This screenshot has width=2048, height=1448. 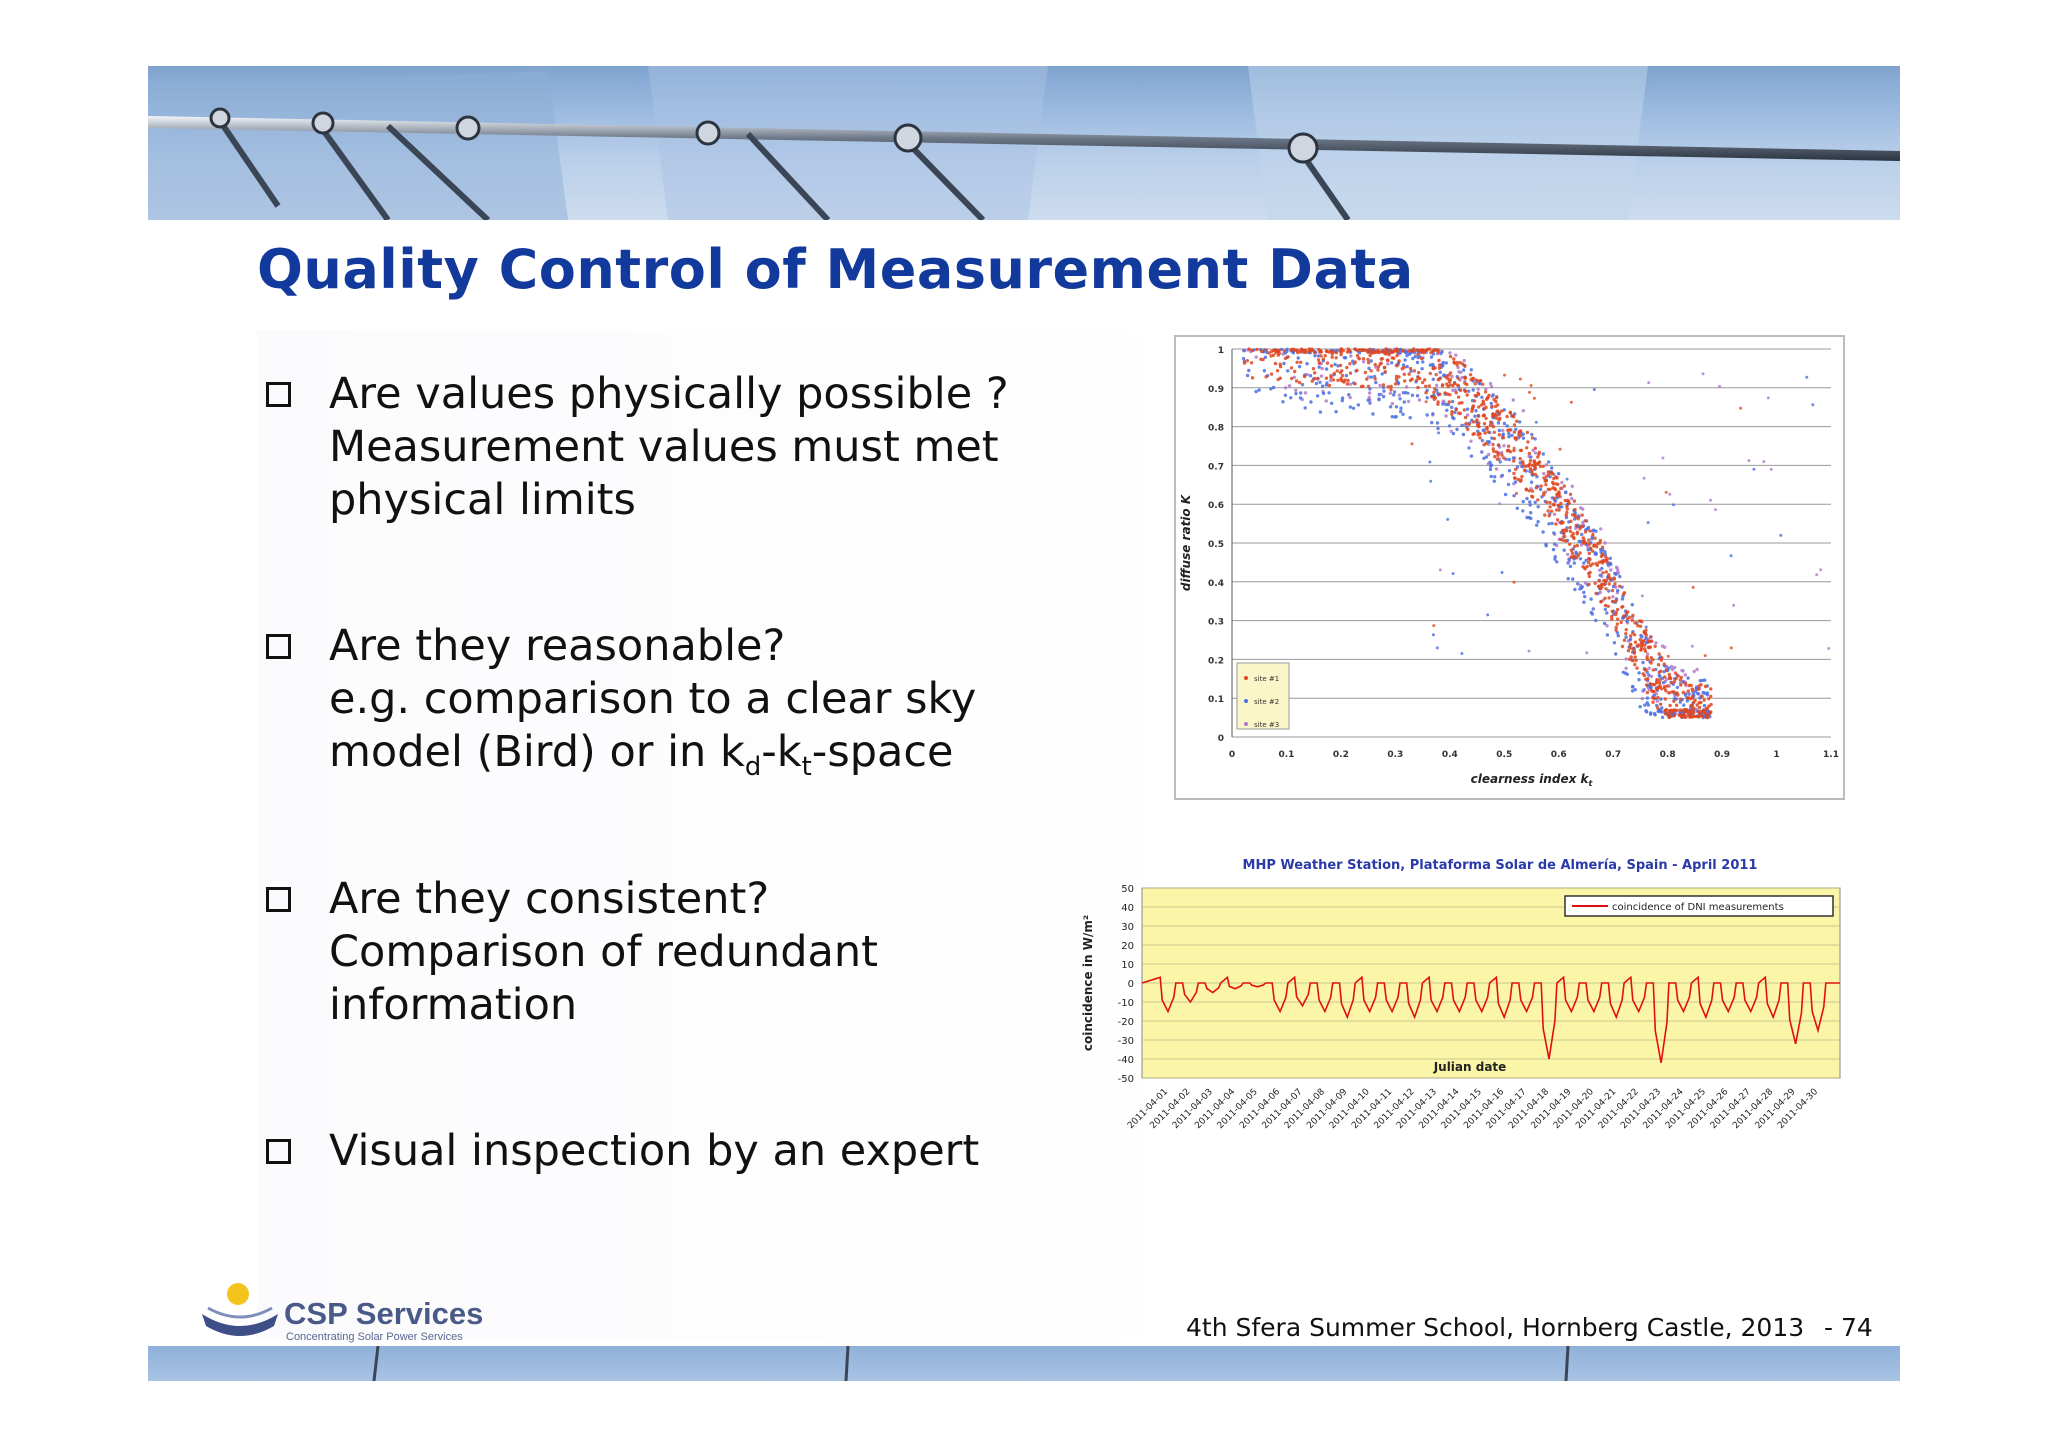 I want to click on bullet-line: Are they consistent?, so click(x=549, y=899).